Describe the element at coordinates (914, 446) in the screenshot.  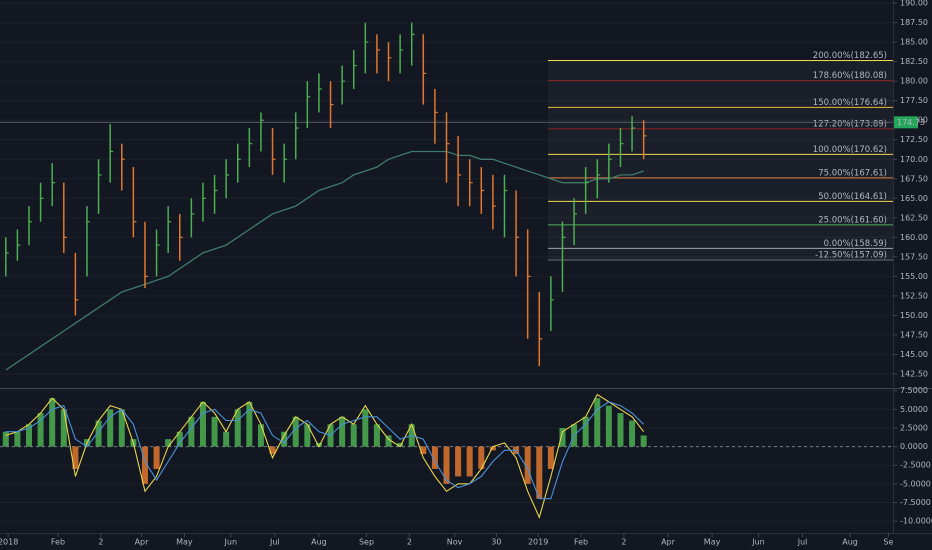
I see `y-tick-label: 0.0000` at that location.